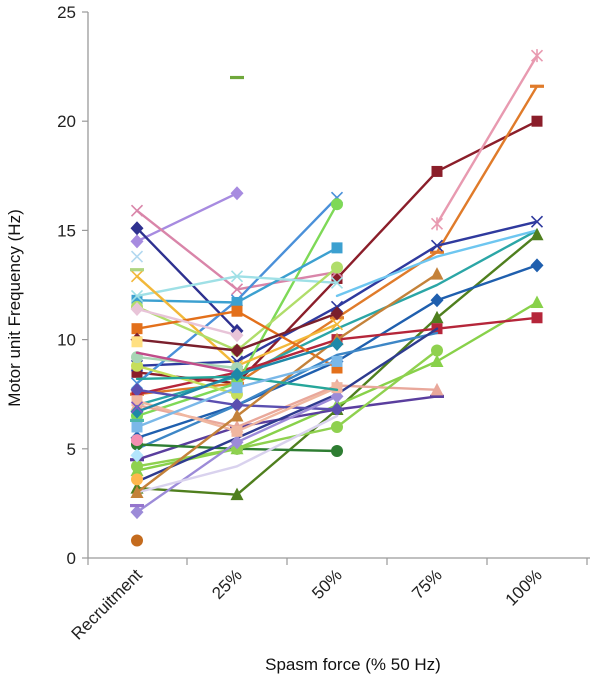  I want to click on x-tick-label: 50%, so click(326, 583).